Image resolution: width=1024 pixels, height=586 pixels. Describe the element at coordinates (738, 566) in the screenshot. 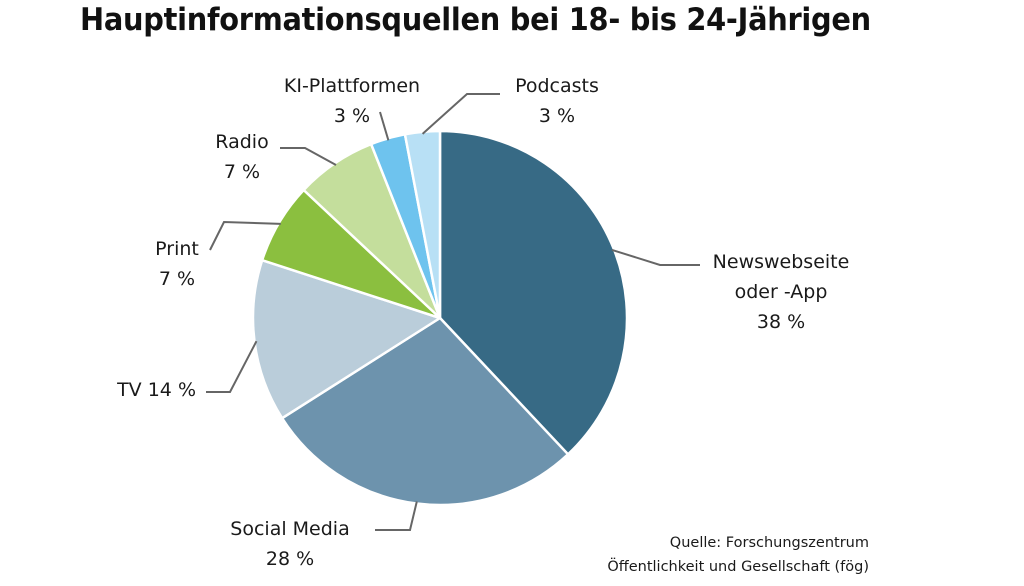

I see `source-note-line: Öffentlichkeit und Gesellschaft (fög)` at that location.